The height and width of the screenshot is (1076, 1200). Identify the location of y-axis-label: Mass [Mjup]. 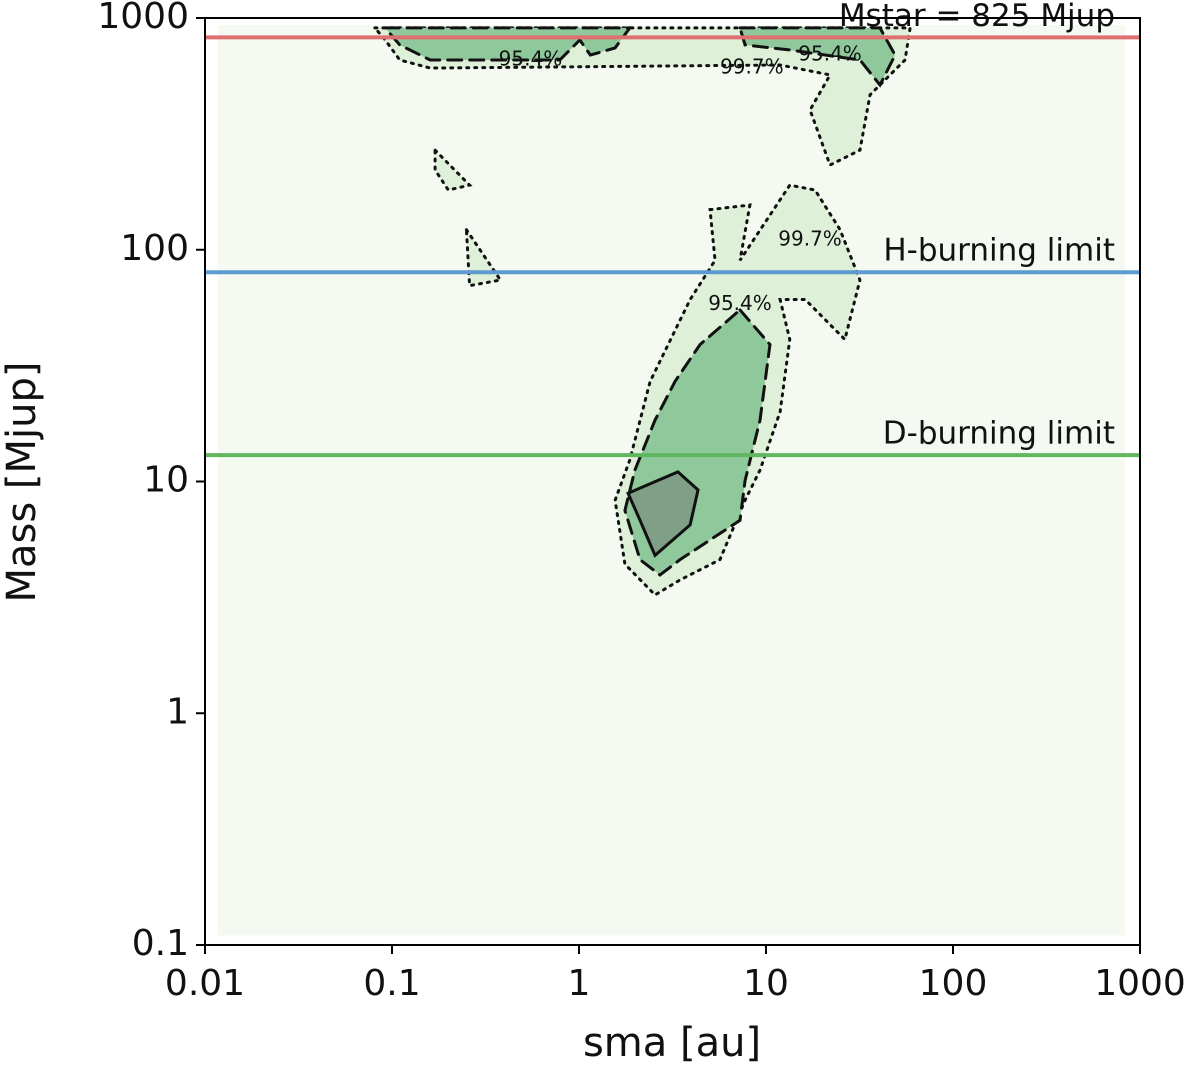
(22, 482).